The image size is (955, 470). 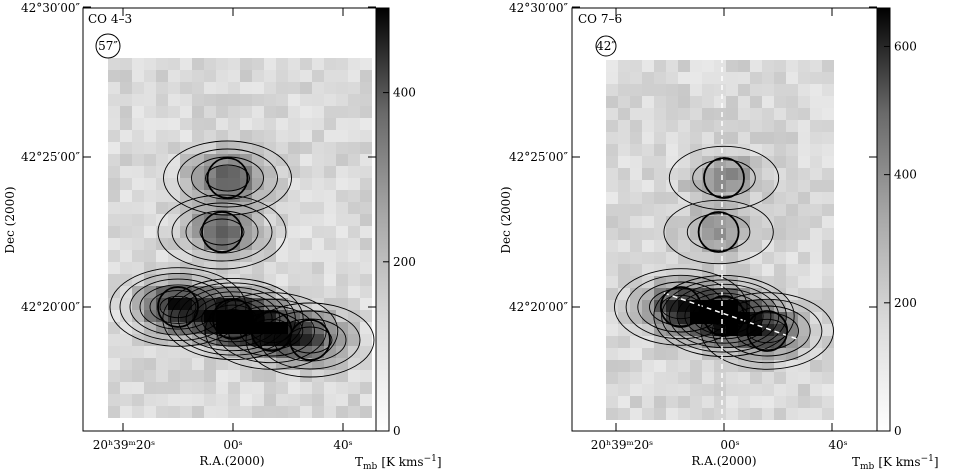 What do you see at coordinates (227, 178) in the screenshot?
I see `beam-circle` at bounding box center [227, 178].